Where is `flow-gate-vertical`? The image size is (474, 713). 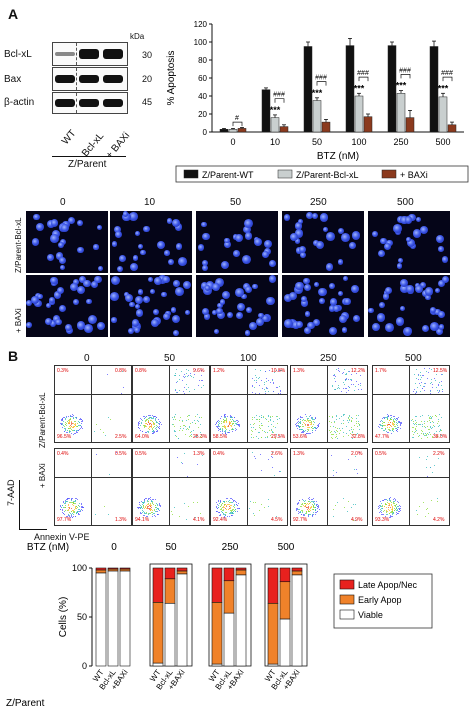 flow-gate-vertical is located at coordinates (409, 404).